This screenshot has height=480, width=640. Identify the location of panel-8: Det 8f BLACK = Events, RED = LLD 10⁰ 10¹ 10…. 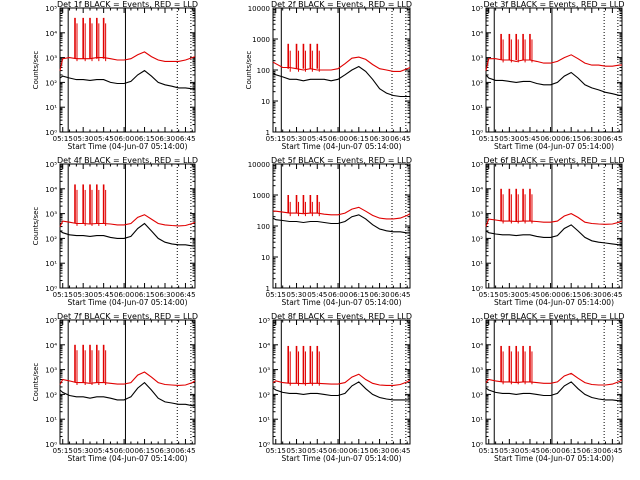
(335, 387).